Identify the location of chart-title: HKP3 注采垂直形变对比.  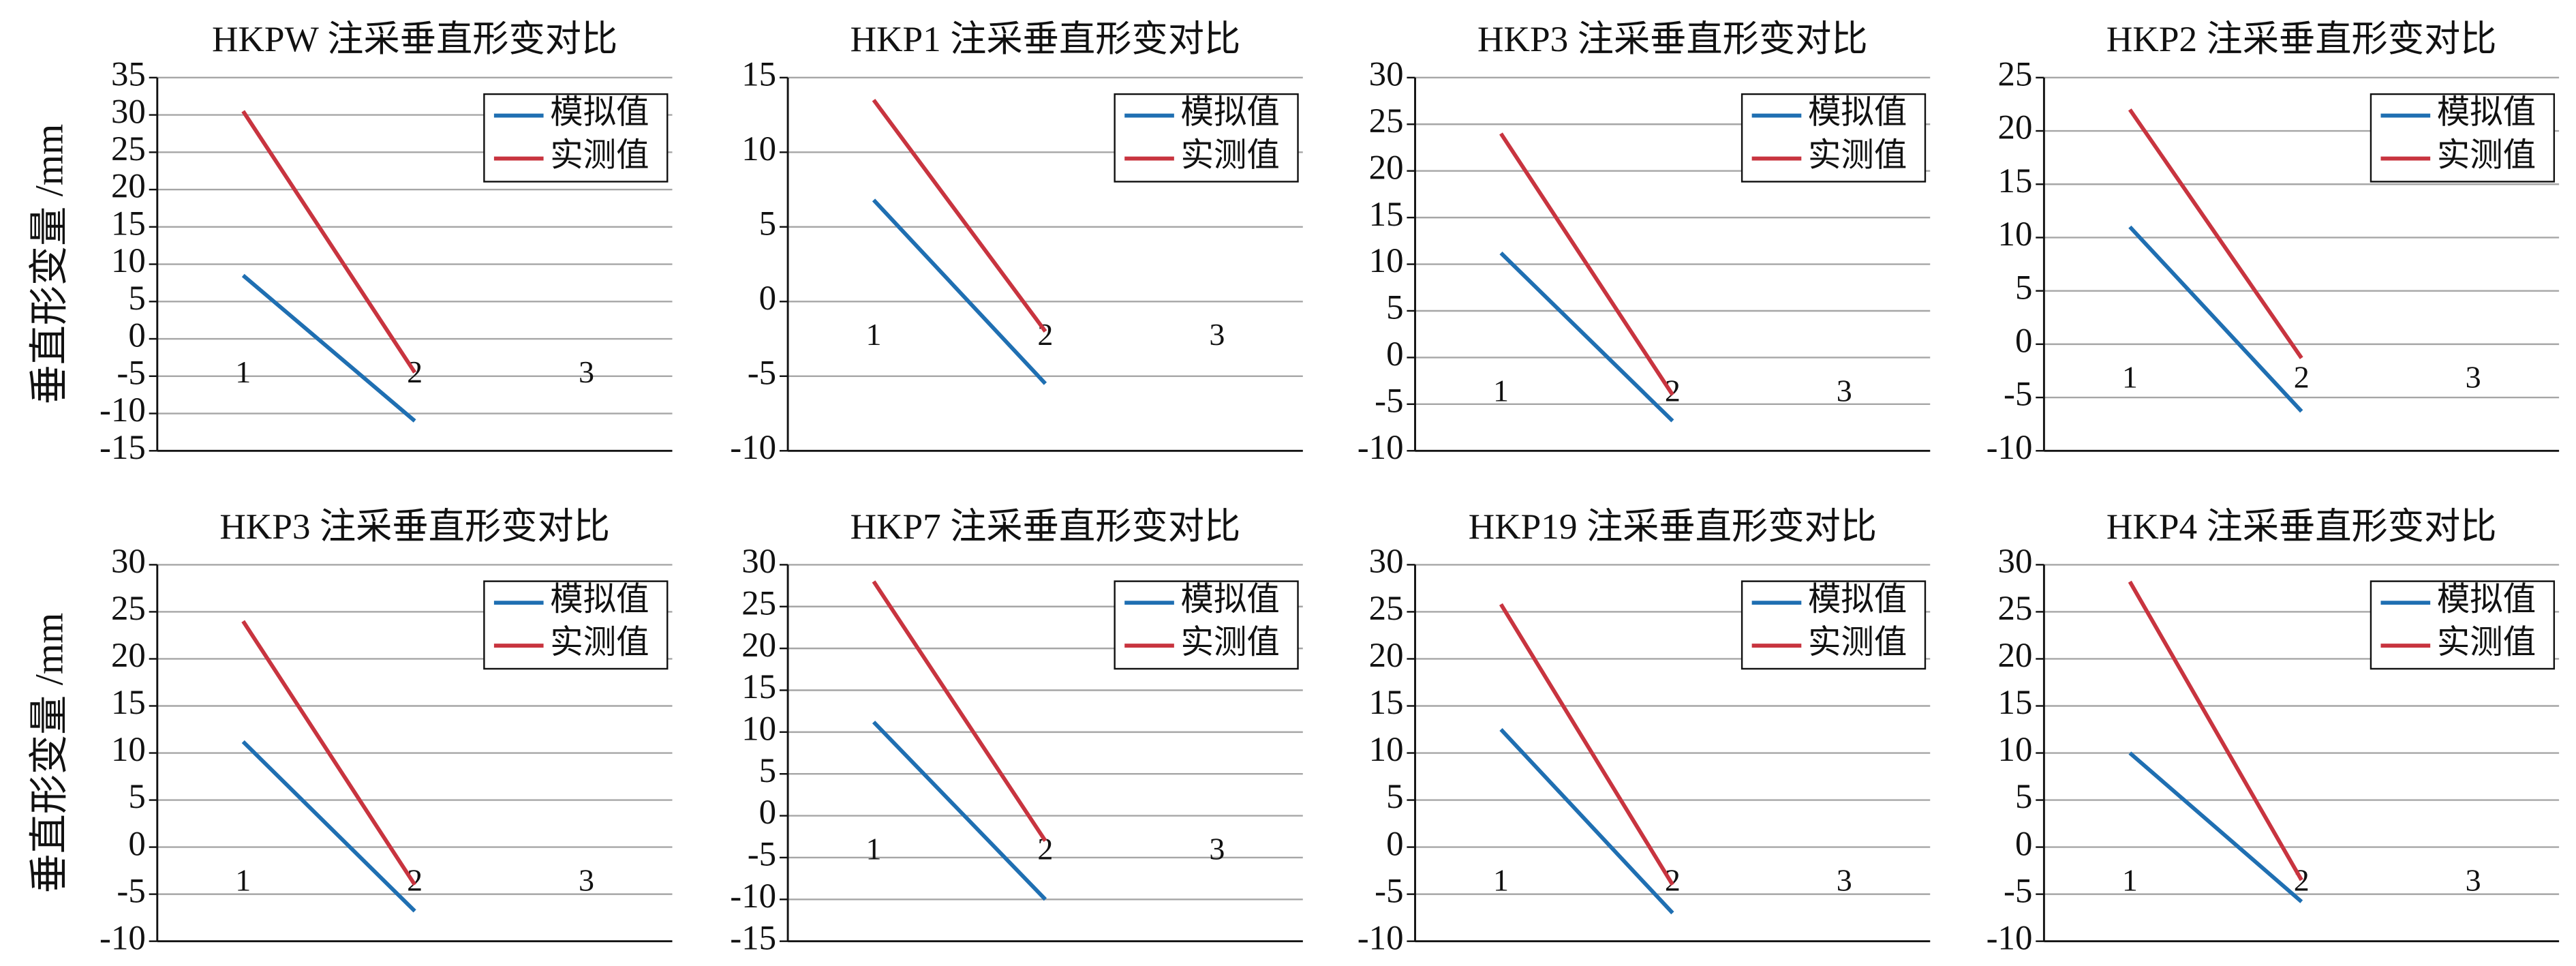
(1673, 39).